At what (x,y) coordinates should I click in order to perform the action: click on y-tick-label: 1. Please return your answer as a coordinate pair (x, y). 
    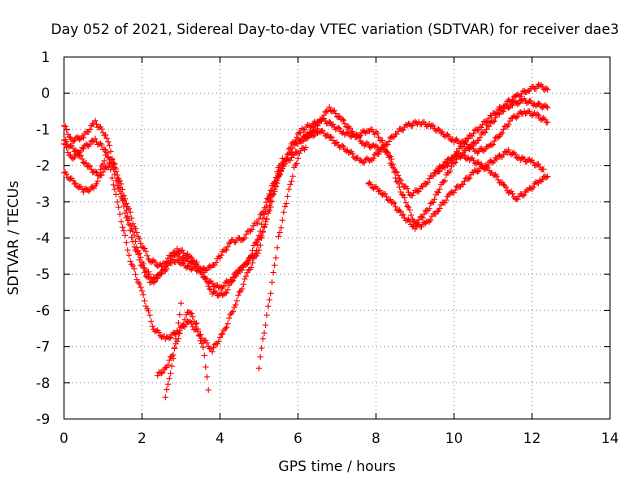
    Looking at the image, I should click on (45, 58).